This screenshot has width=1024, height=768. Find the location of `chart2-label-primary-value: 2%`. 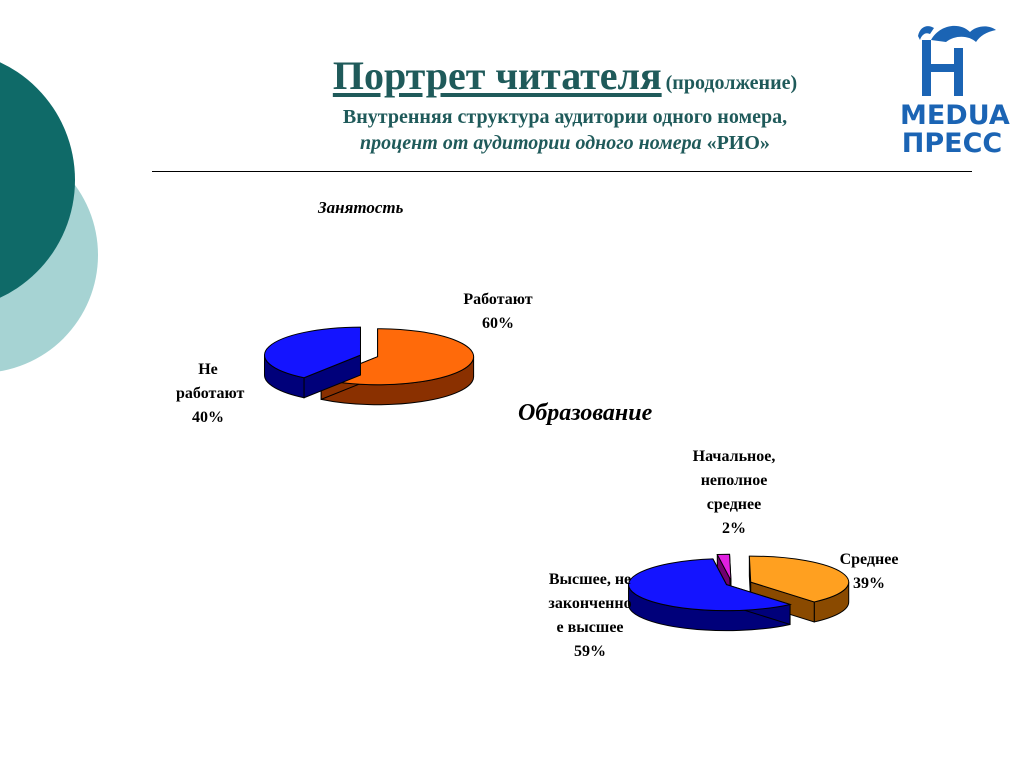

chart2-label-primary-value: 2% is located at coordinates (734, 528).